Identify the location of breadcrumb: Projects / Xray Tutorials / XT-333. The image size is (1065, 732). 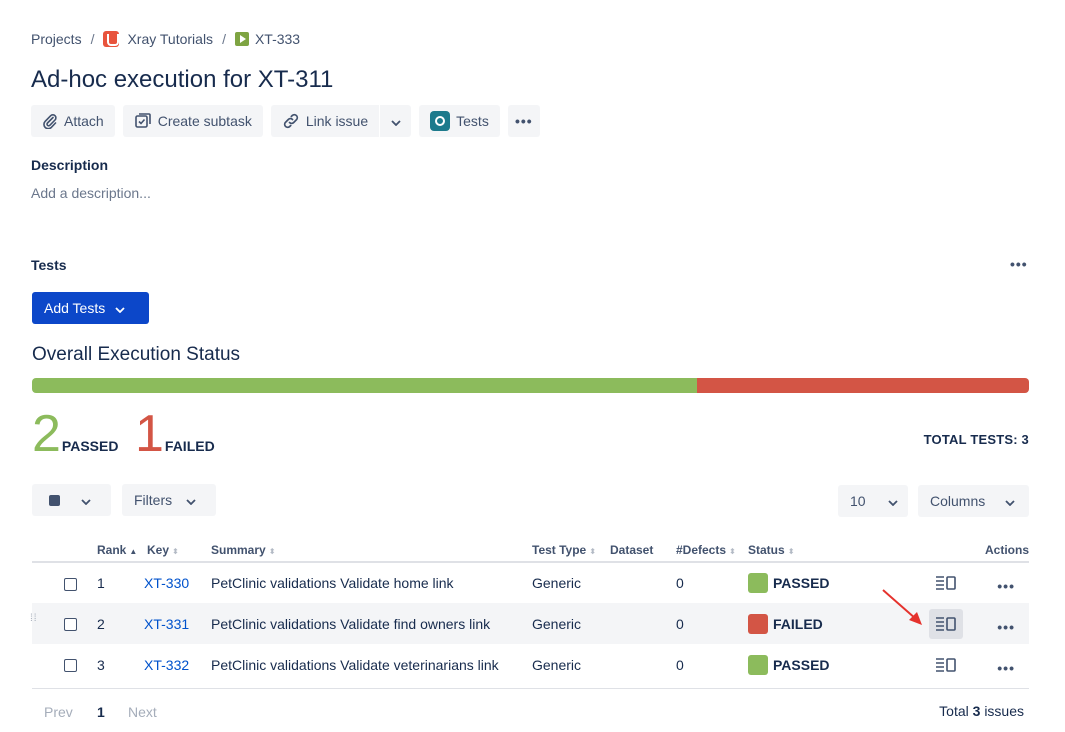
(165, 39).